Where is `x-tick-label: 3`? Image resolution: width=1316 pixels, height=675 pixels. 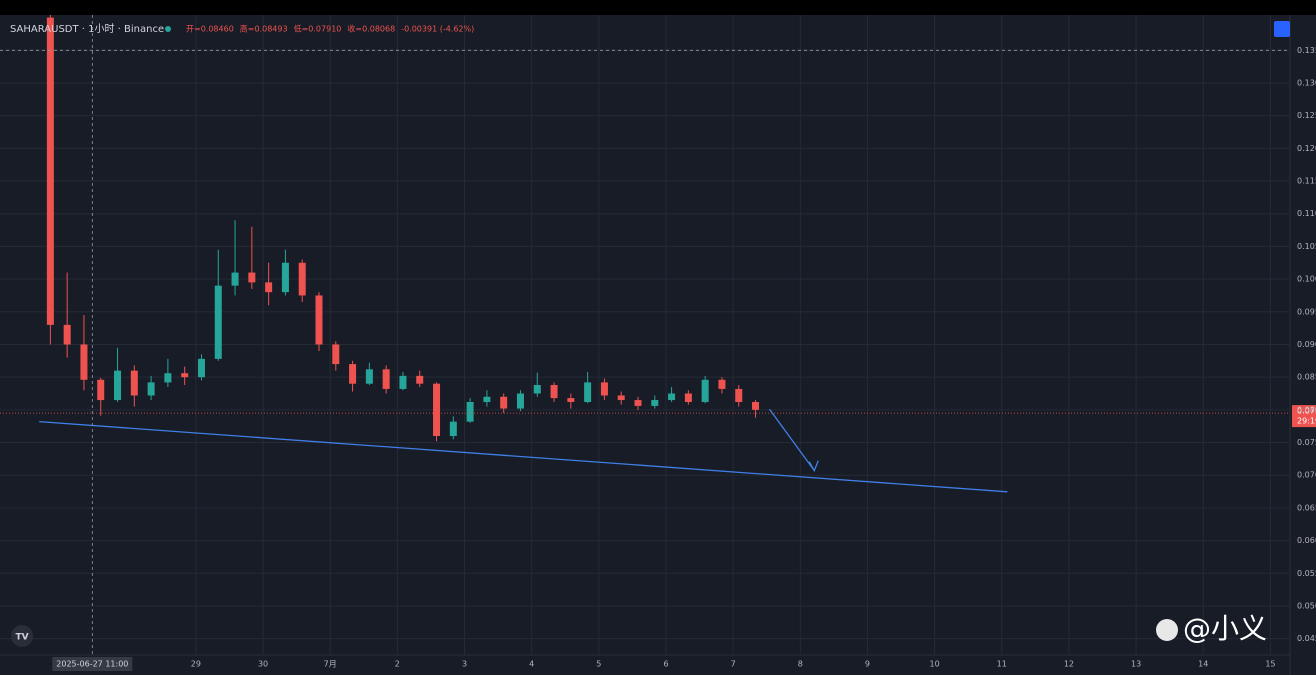 x-tick-label: 3 is located at coordinates (464, 664).